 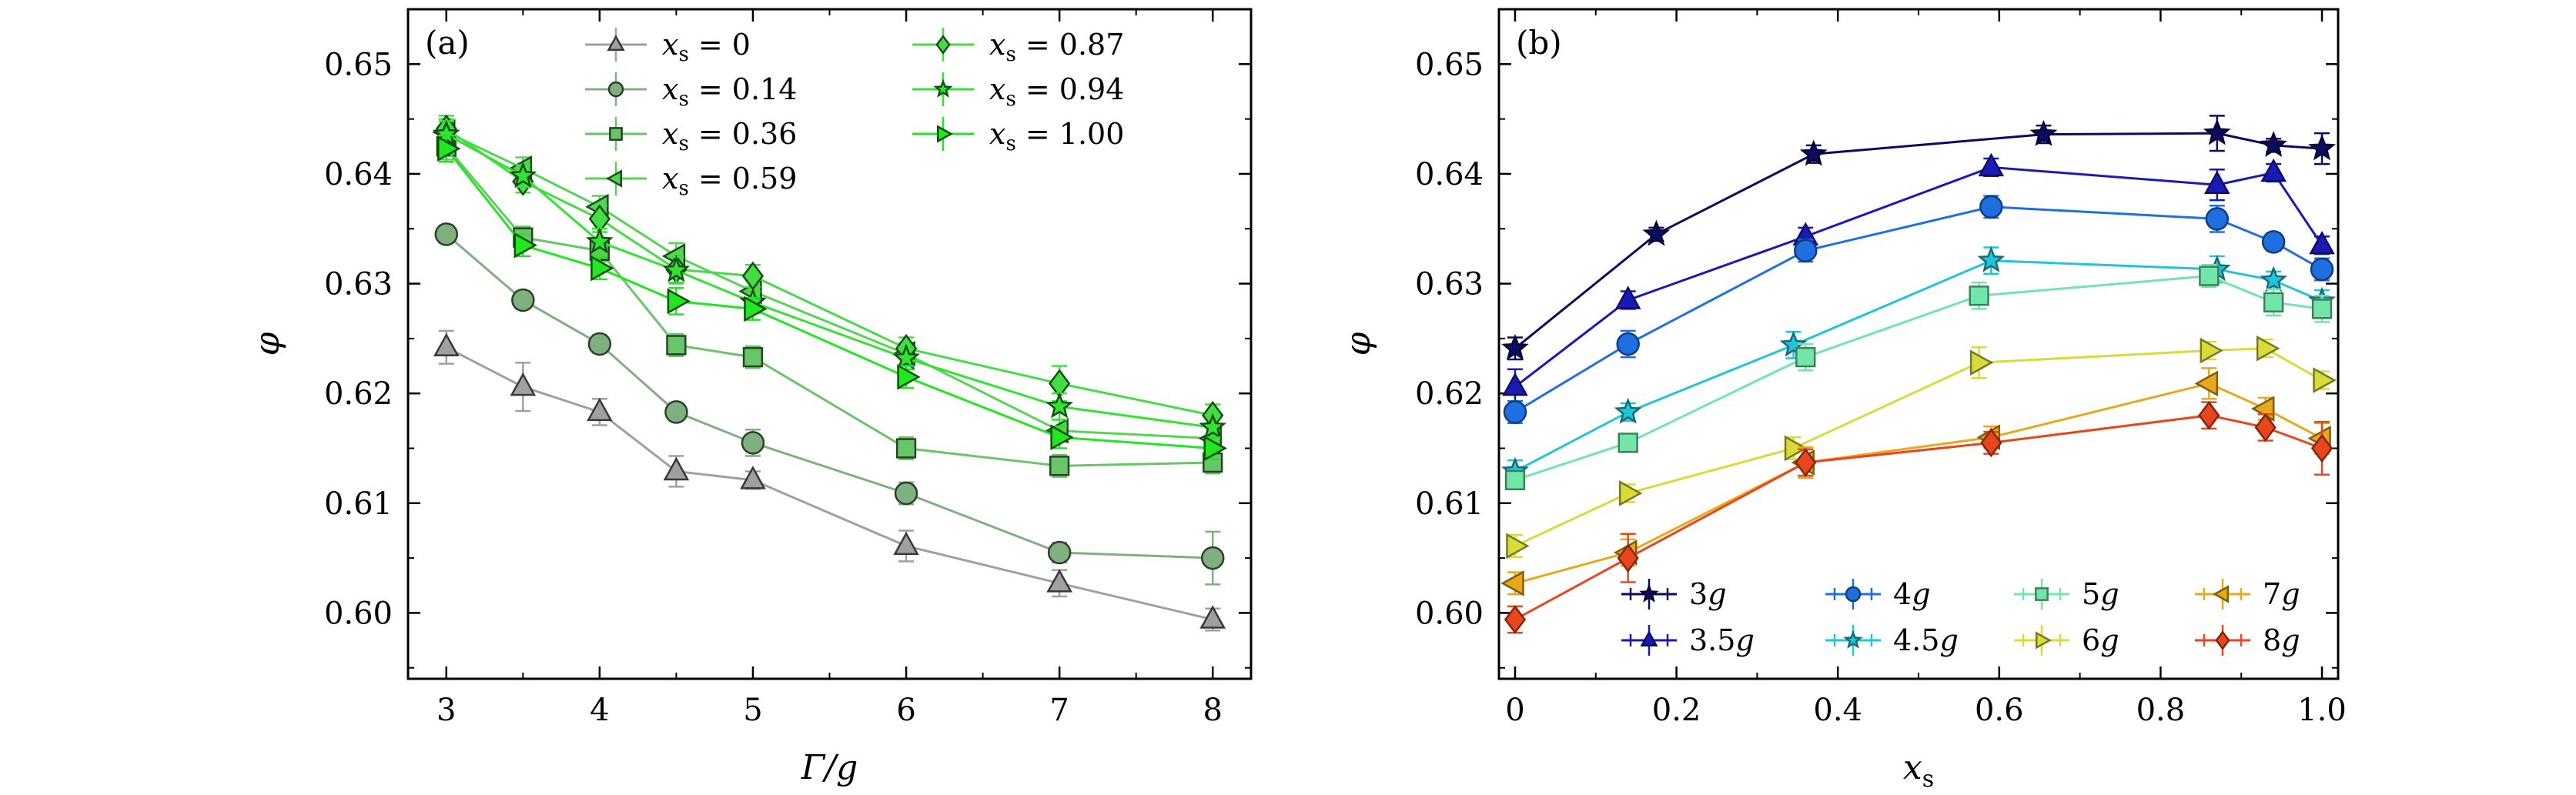 What do you see at coordinates (1677, 710) in the screenshot?
I see `x-tick-label: 0.2` at bounding box center [1677, 710].